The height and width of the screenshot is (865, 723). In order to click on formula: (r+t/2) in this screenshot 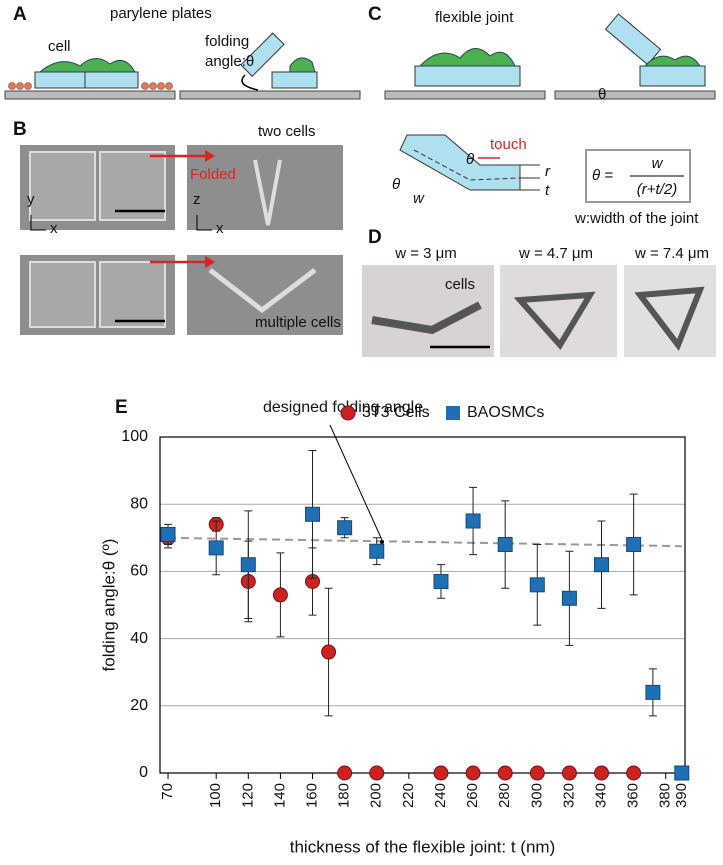, I will do `click(657, 189)`.